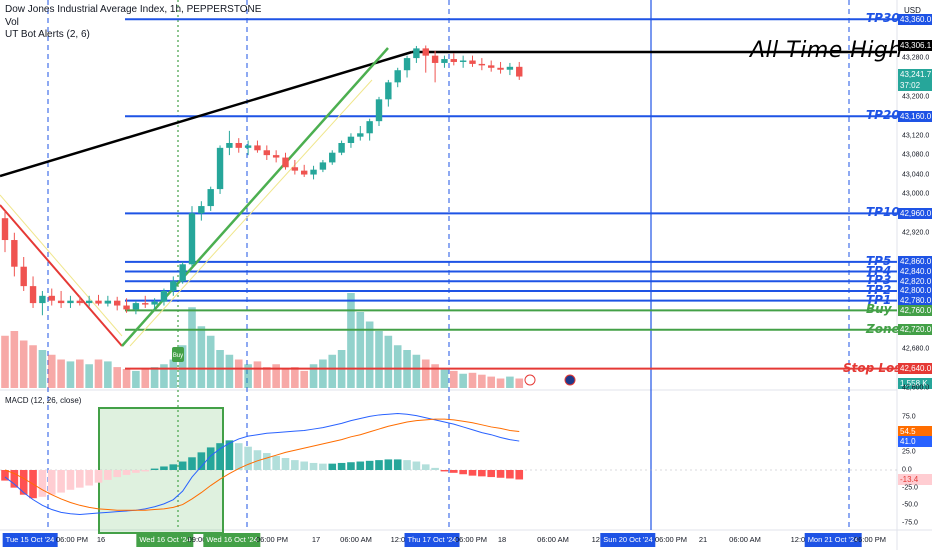 Image resolution: width=932 pixels, height=550 pixels. What do you see at coordinates (876, 367) in the screenshot?
I see `level-label-stop-loss: Stop Loss` at bounding box center [876, 367].